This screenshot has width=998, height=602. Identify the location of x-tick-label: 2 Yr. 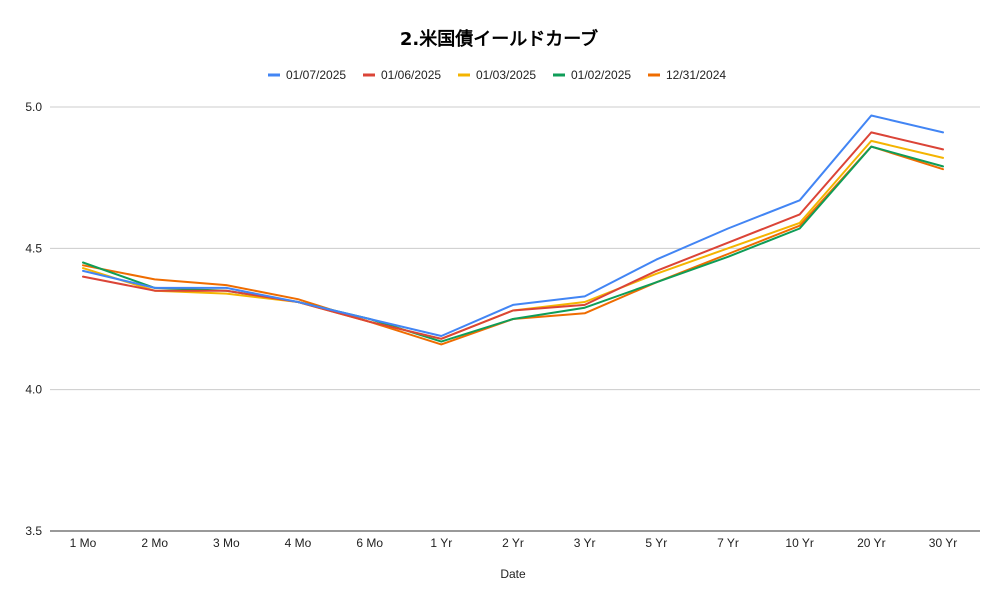
(513, 543).